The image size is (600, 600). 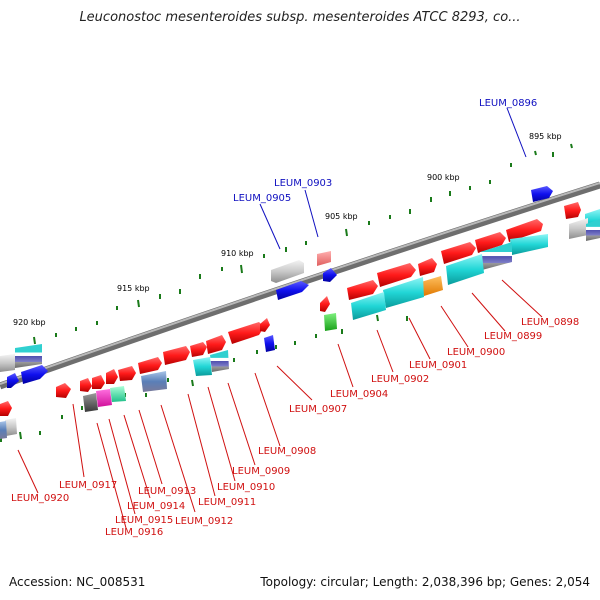 I want to click on gene-labels-upper: LEUM_0896 LEUM_0903 LEUM_0905, so click(x=385, y=151).